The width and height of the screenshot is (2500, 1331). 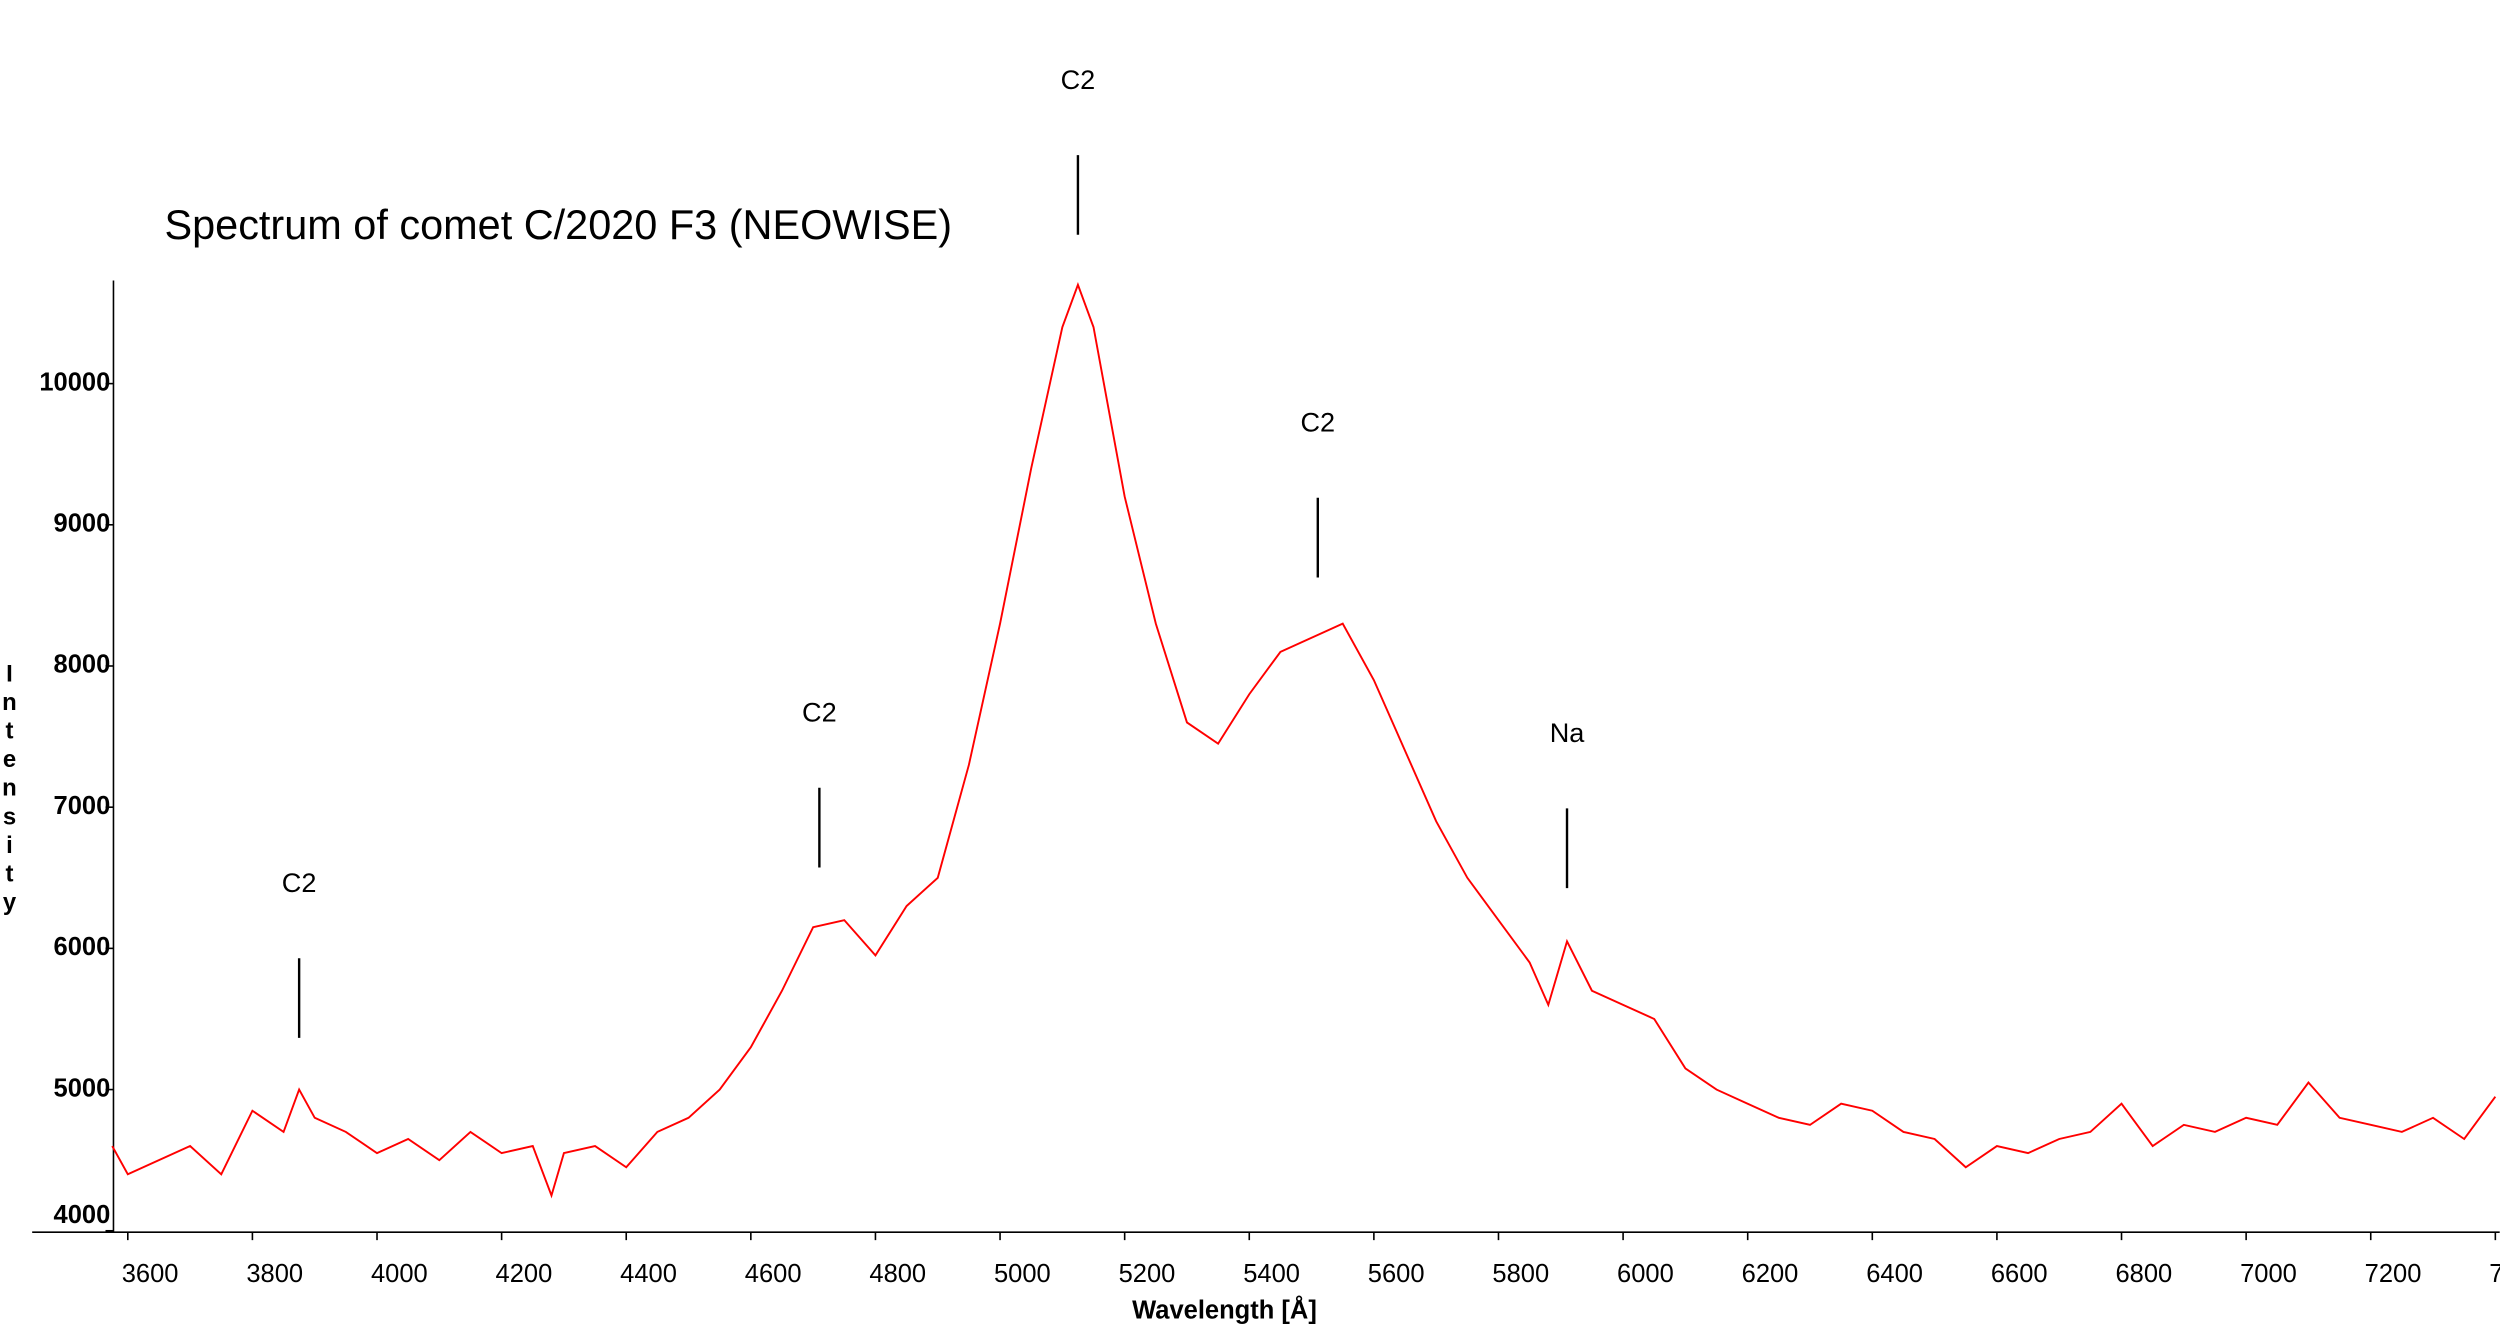 What do you see at coordinates (897, 1274) in the screenshot?
I see `x-tick-label: 4800` at bounding box center [897, 1274].